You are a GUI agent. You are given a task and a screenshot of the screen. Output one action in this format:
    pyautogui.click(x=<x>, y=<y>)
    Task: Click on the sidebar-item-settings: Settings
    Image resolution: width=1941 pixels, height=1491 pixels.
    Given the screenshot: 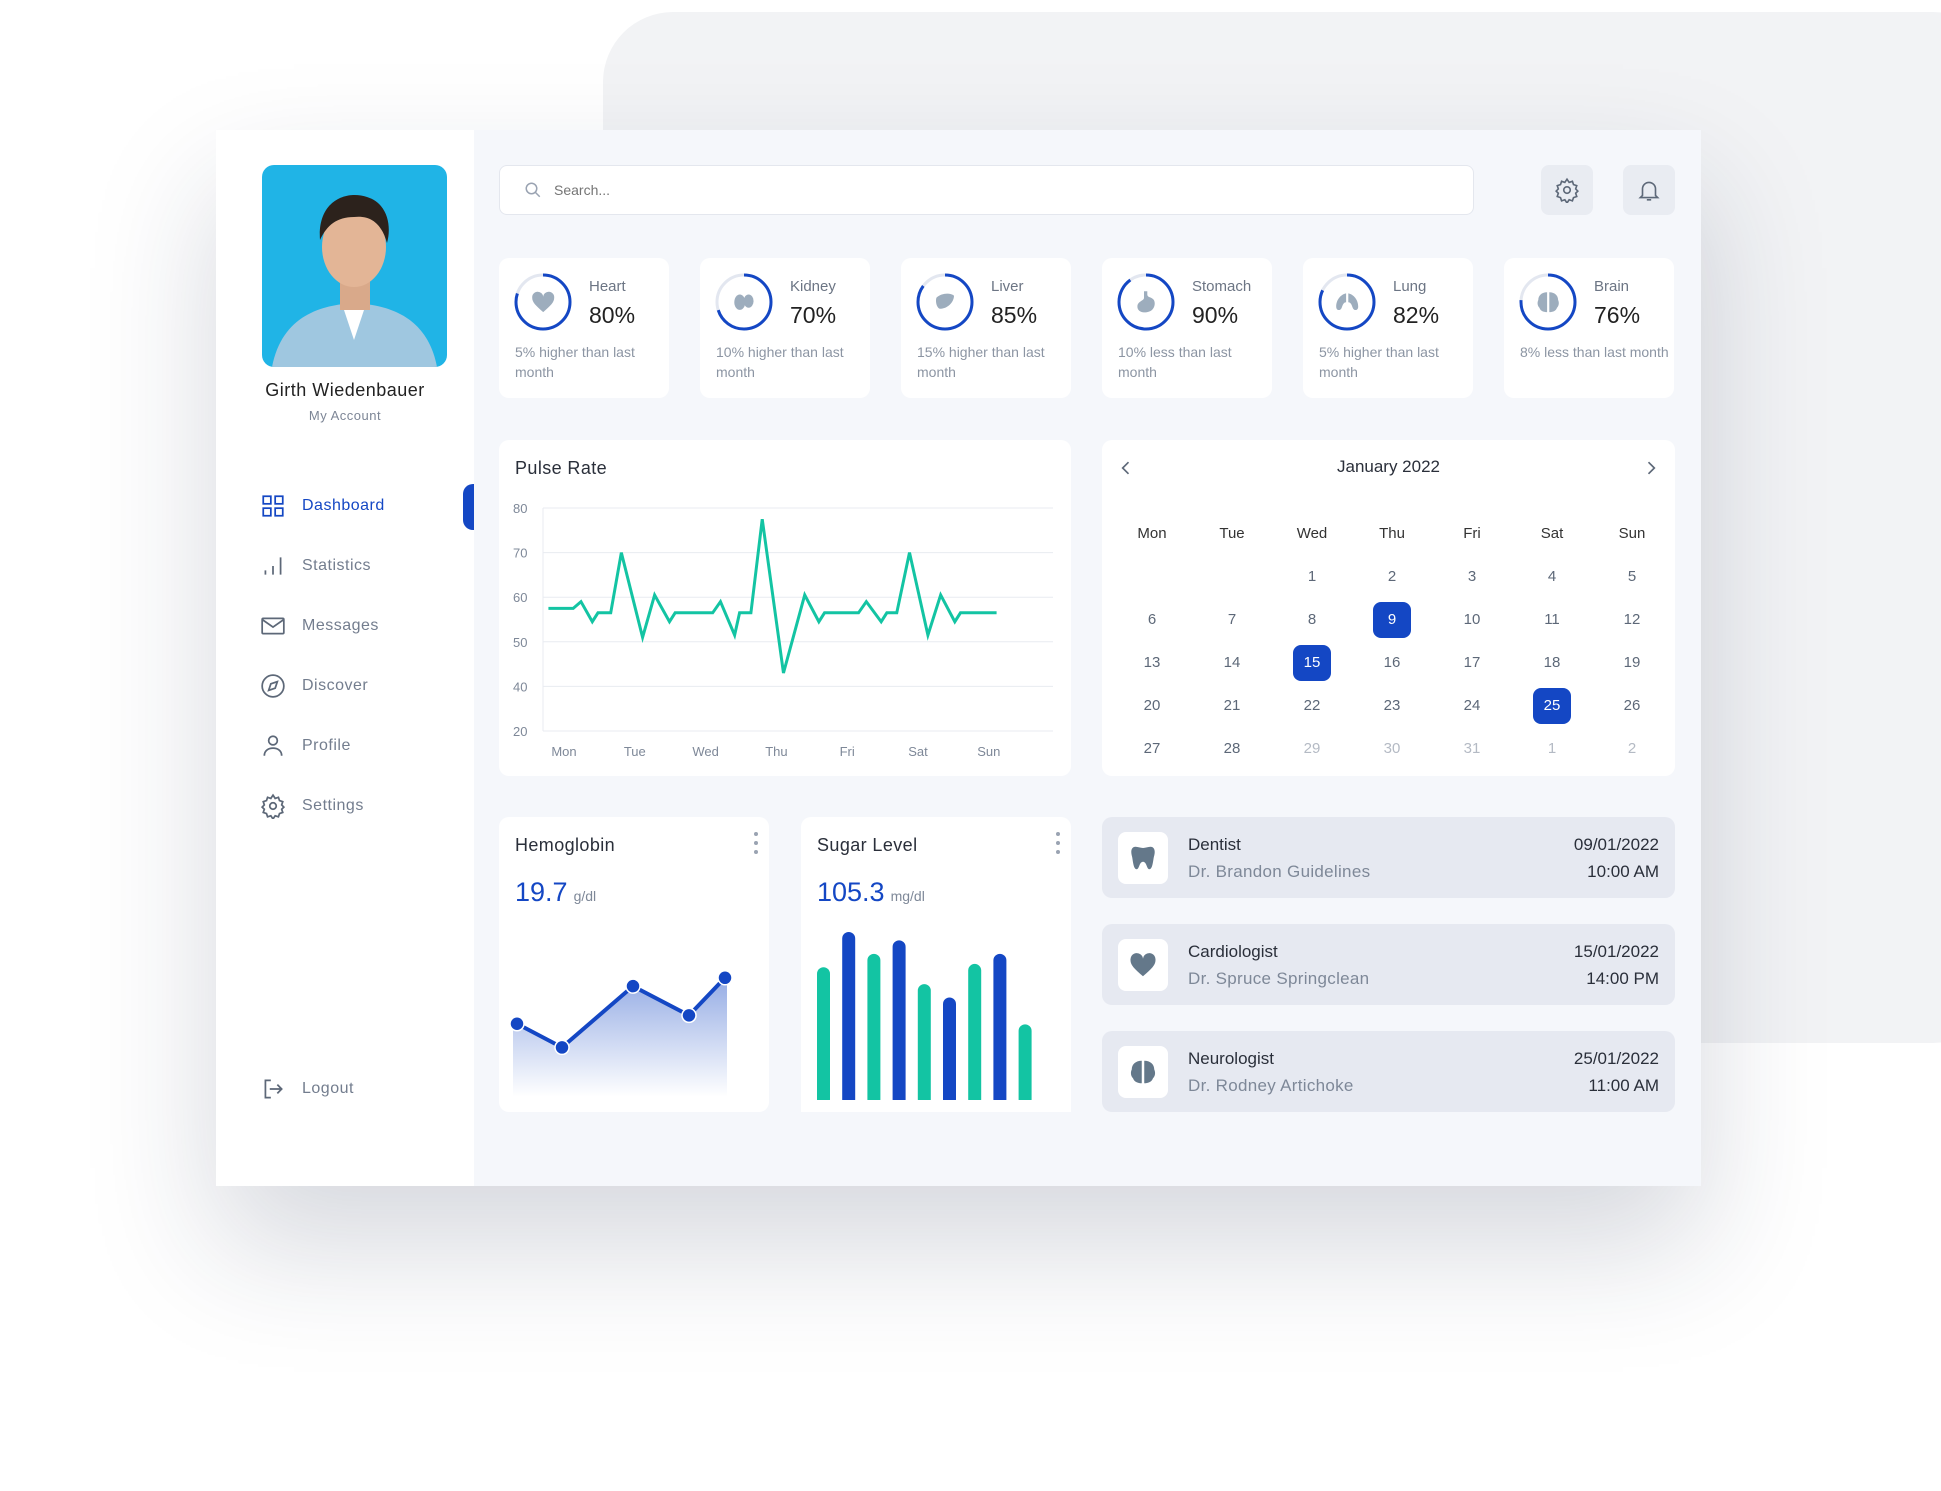 What is the action you would take?
    pyautogui.click(x=312, y=806)
    